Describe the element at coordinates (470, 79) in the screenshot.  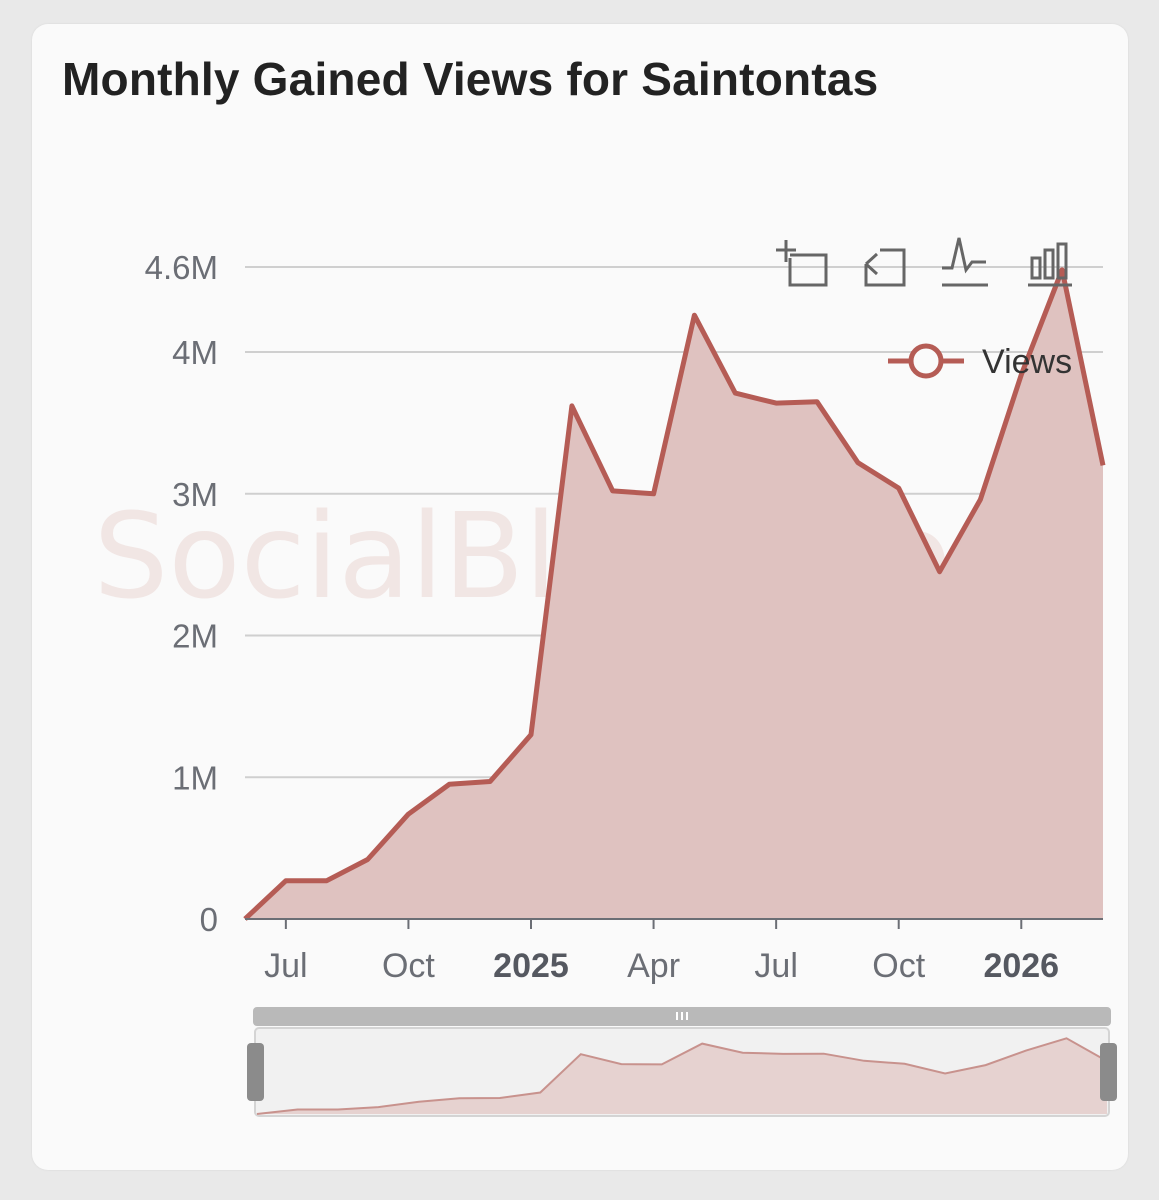
I see `chart-title: Monthly Gained Views for Saintontas` at that location.